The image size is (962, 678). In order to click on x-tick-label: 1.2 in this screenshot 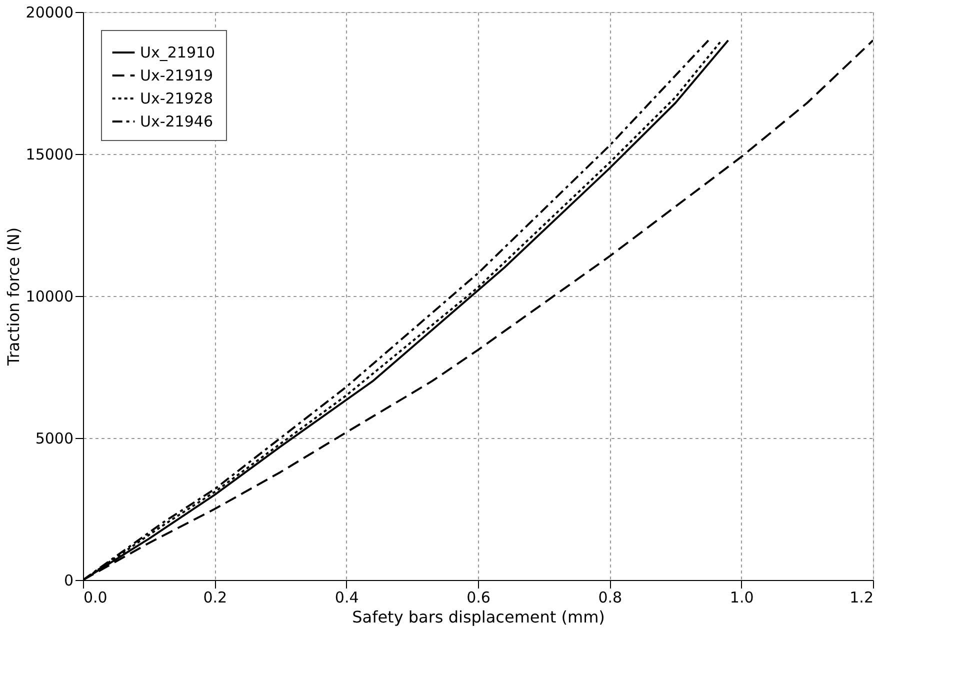, I will do `click(862, 597)`.